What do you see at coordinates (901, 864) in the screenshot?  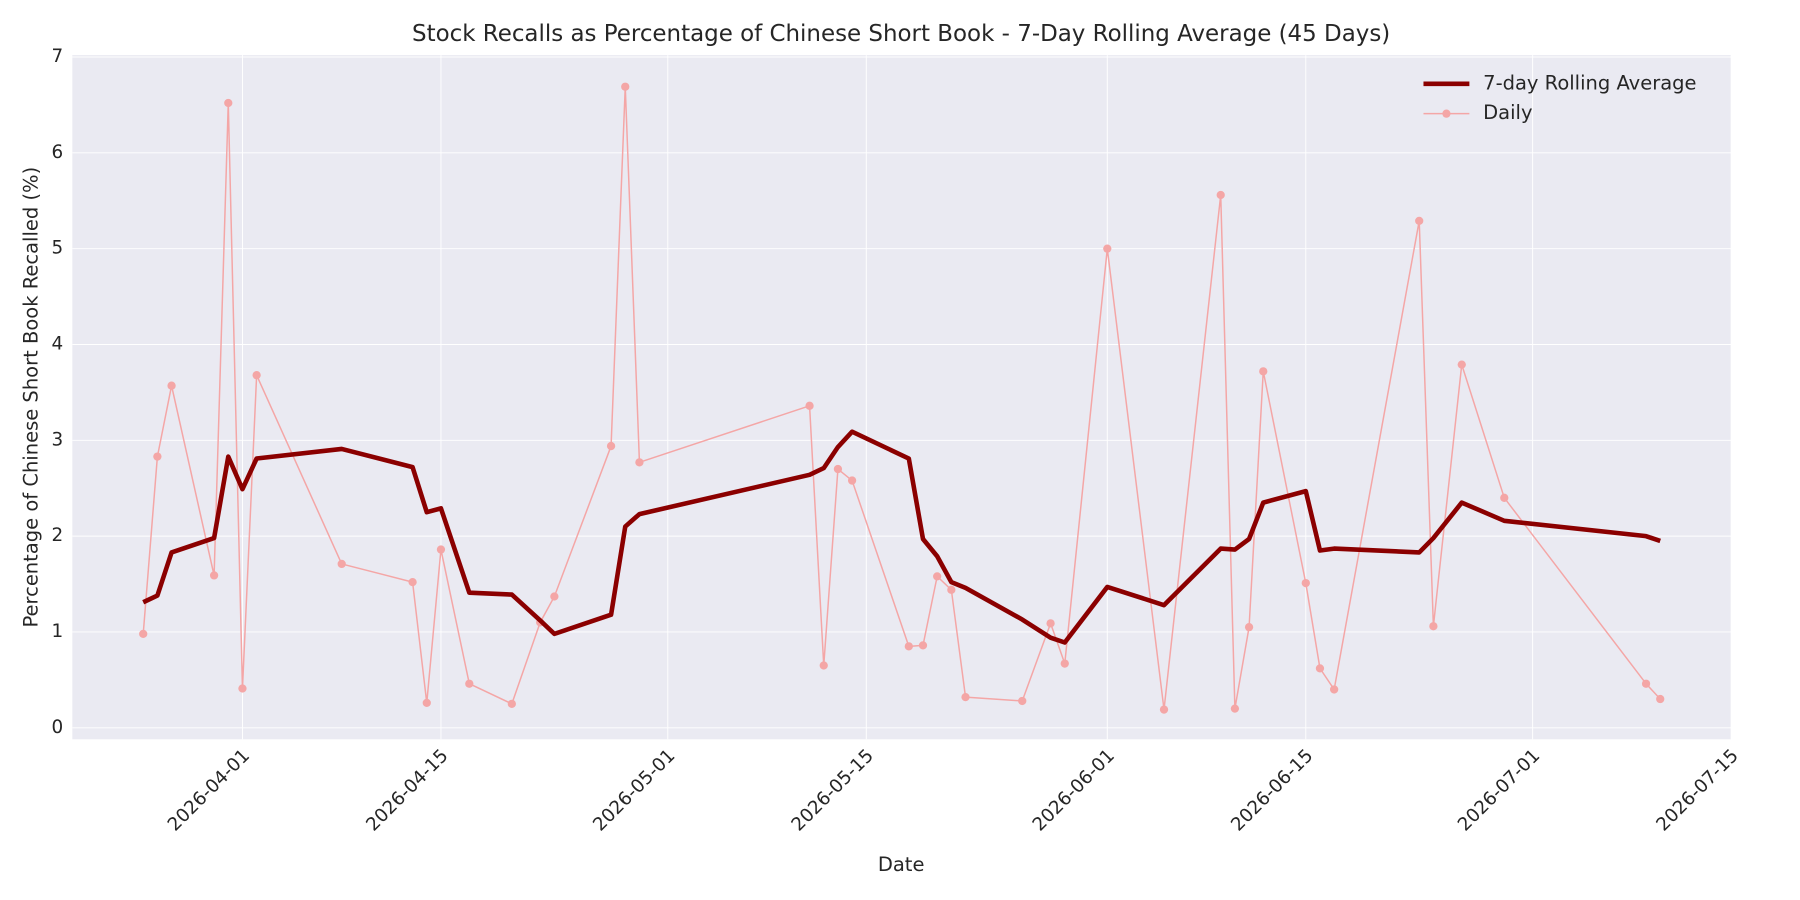 I see `x-axis-label: Date` at bounding box center [901, 864].